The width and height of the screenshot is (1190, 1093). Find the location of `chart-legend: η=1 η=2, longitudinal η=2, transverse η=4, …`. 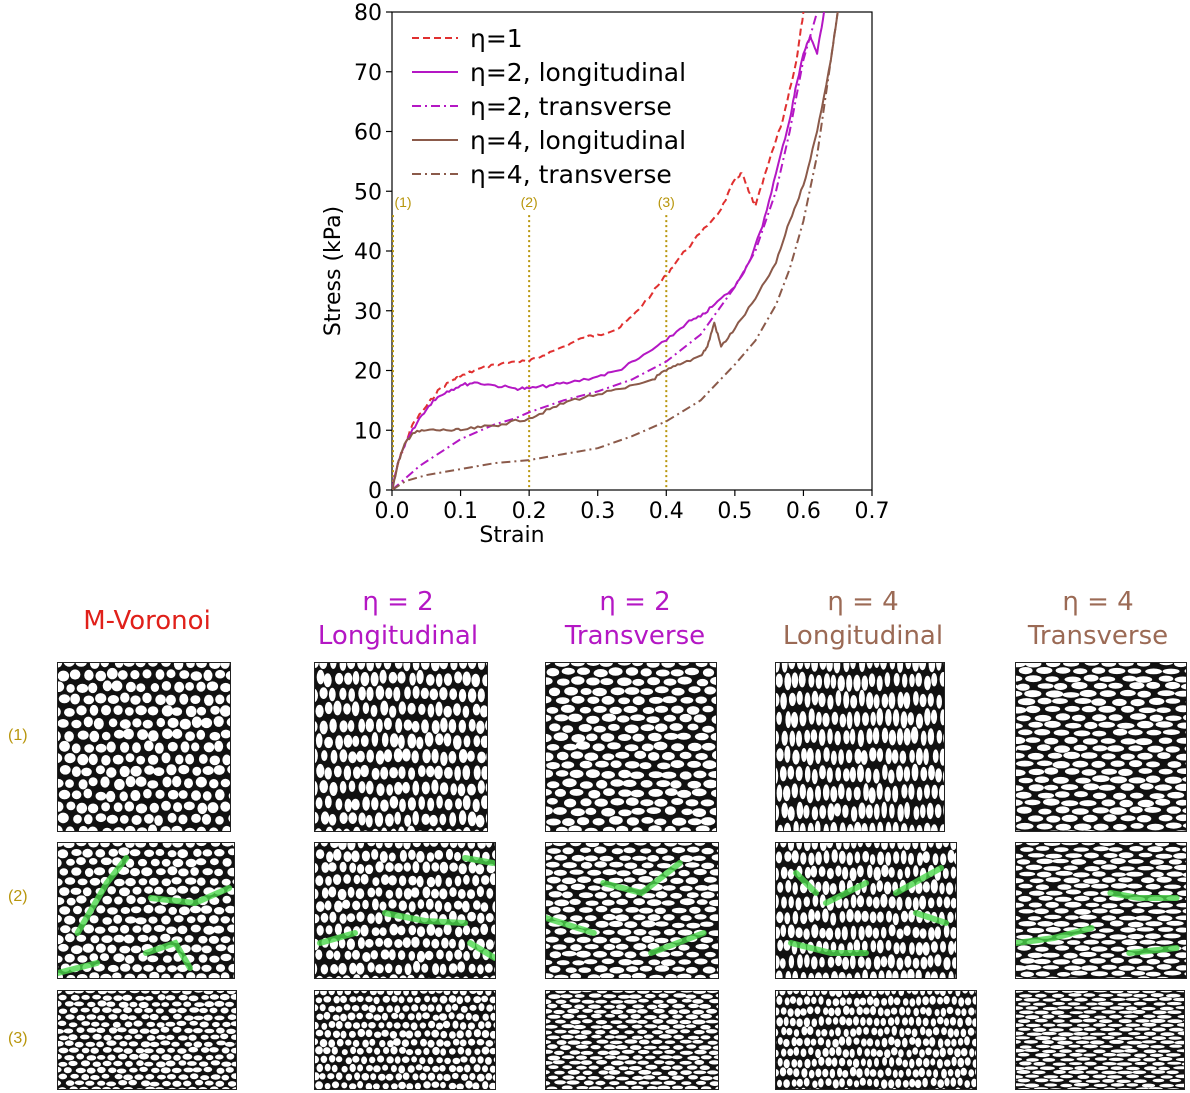

chart-legend: η=1 η=2, longitudinal η=2, transverse η=4, … is located at coordinates (549, 106).